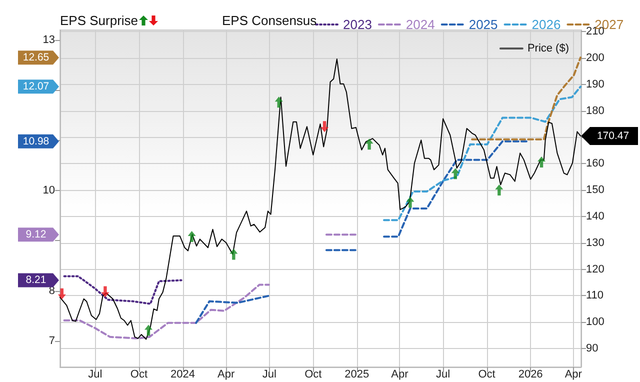  What do you see at coordinates (48, 190) in the screenshot?
I see `y-tick-label: 10` at bounding box center [48, 190].